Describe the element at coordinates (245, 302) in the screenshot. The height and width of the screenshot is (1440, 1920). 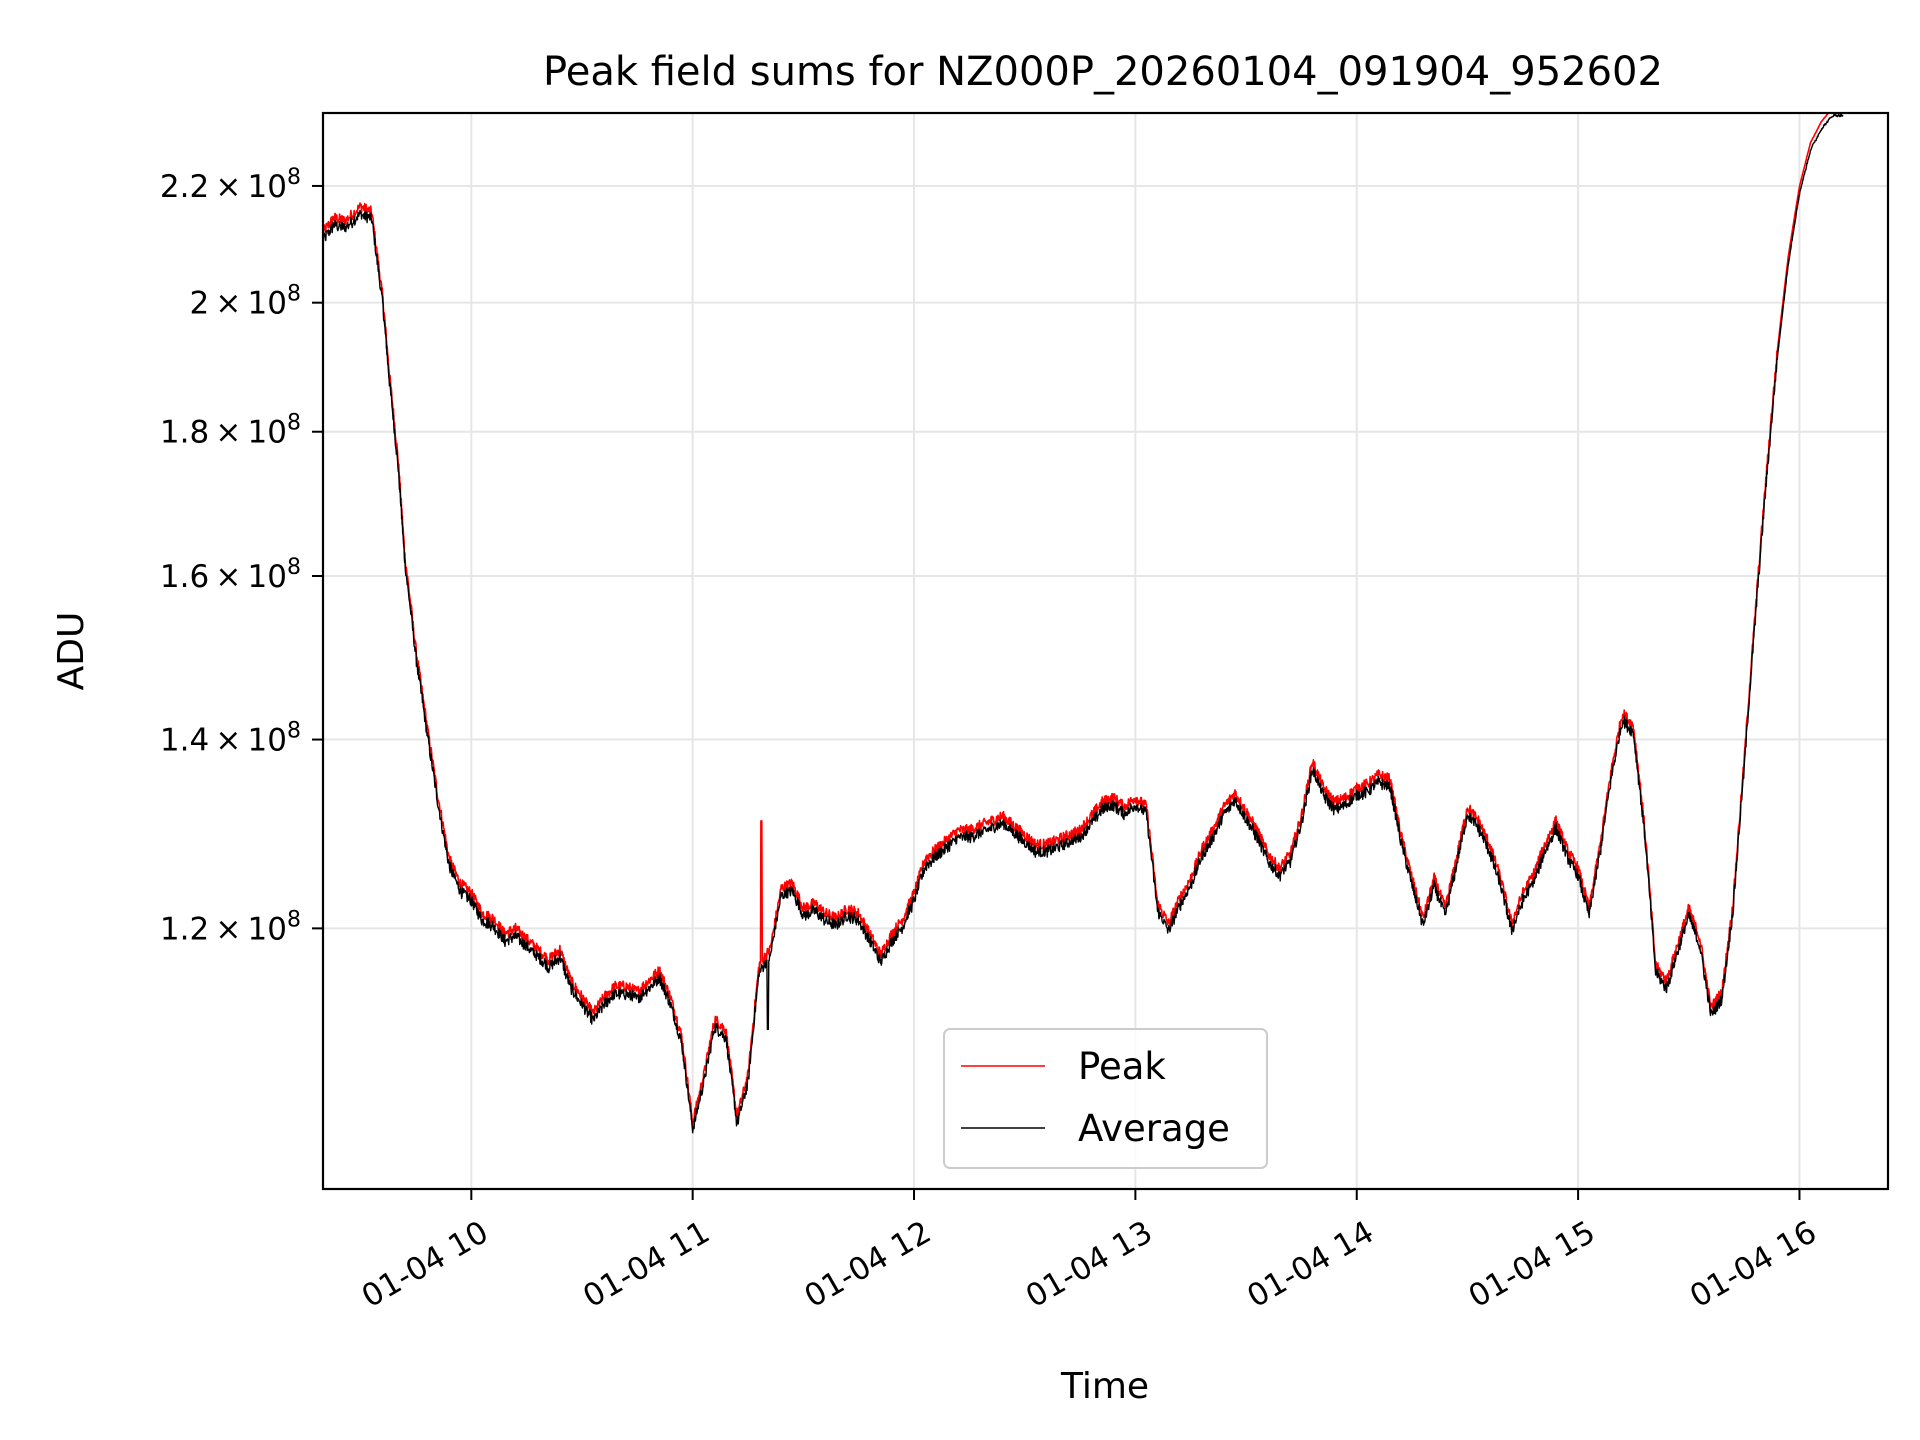
I see `y-tick-label: 2 × 108` at that location.